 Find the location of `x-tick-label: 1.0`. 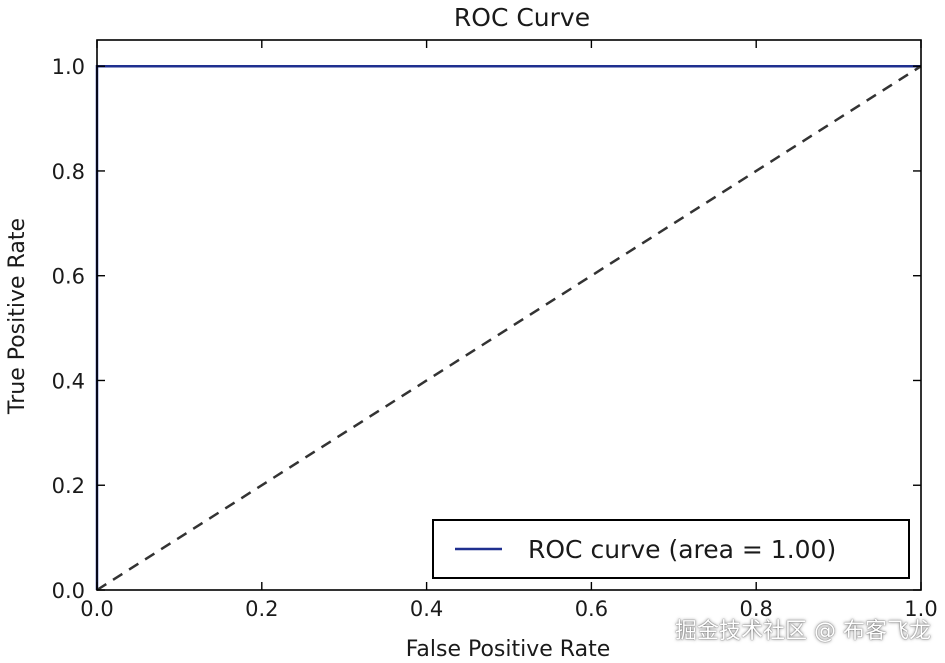

x-tick-label: 1.0 is located at coordinates (920, 609).